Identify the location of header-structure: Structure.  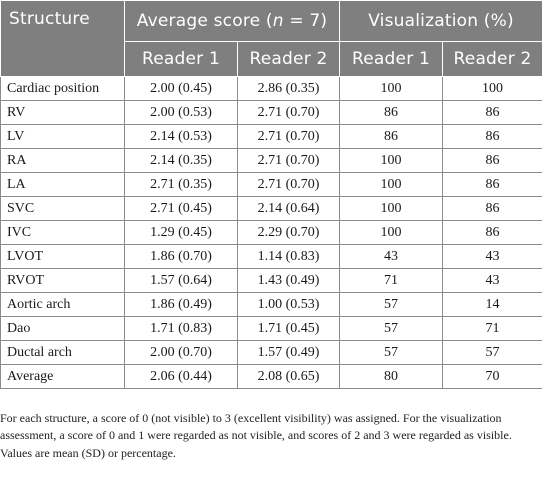
(62, 38).